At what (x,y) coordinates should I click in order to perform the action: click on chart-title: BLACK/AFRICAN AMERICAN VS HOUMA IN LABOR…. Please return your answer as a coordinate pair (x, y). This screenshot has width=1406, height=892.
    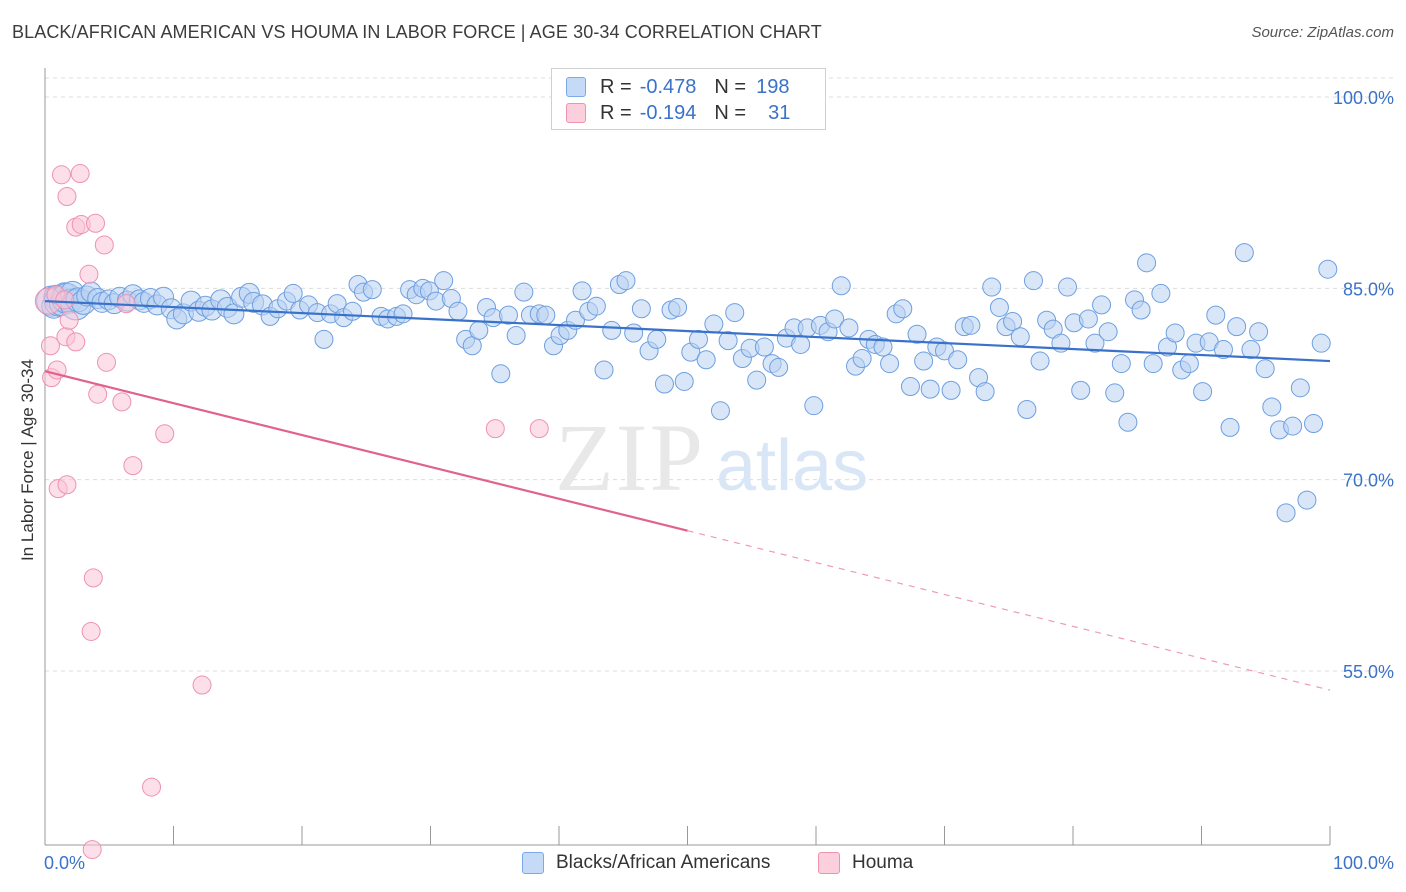
    Looking at the image, I should click on (417, 32).